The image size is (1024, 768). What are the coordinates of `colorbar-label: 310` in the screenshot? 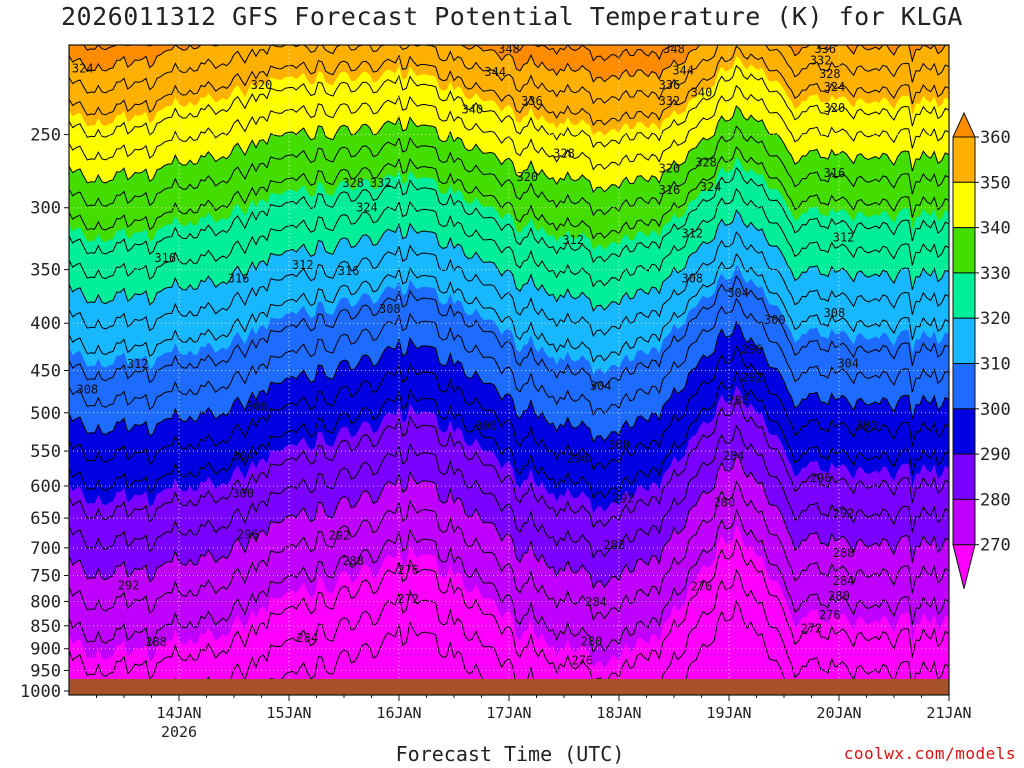 It's located at (995, 365).